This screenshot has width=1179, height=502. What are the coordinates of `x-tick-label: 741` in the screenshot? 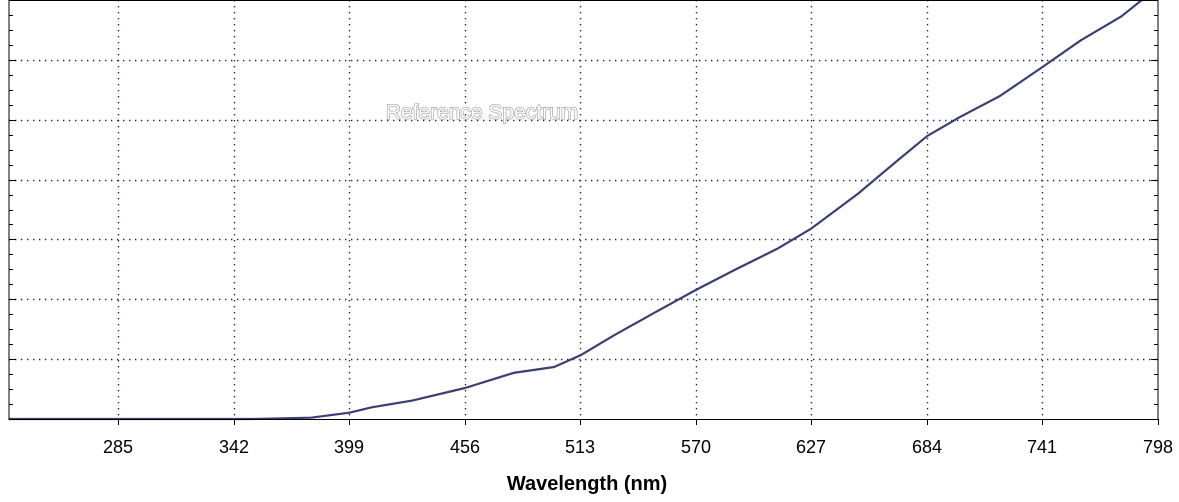 It's located at (1042, 447).